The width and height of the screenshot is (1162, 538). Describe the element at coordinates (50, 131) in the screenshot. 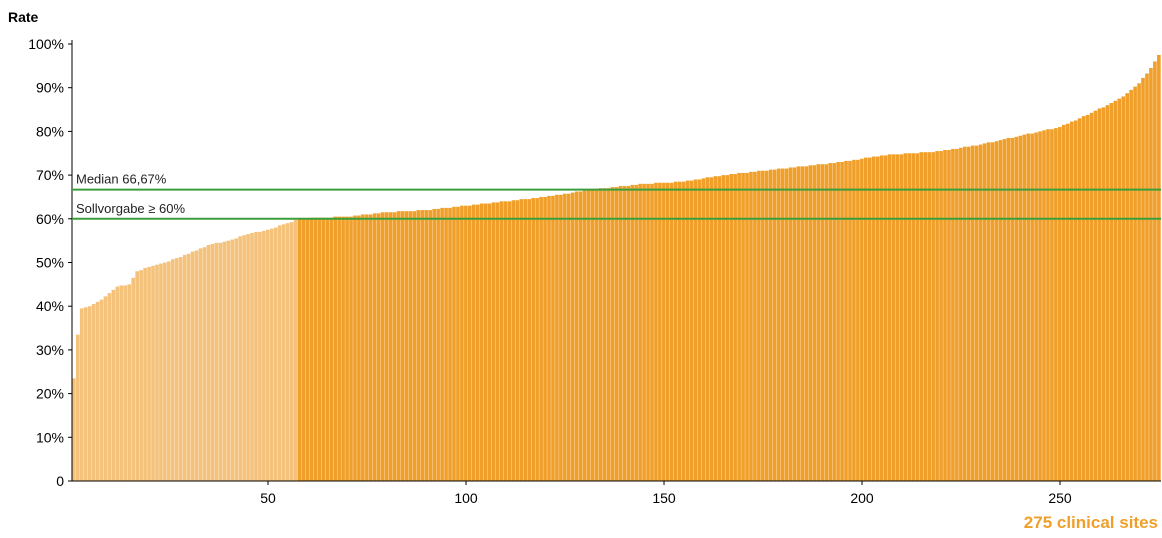

I see `y-tick-label: 80%` at that location.